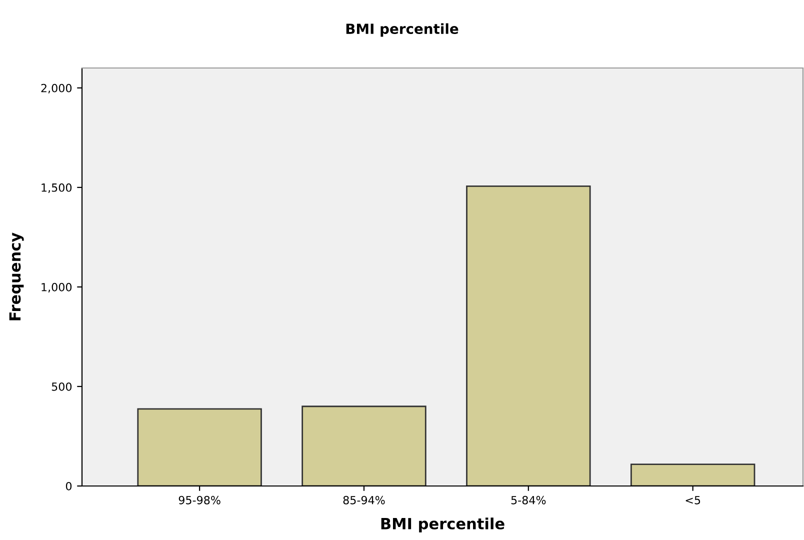 The height and width of the screenshot is (540, 804). What do you see at coordinates (69, 486) in the screenshot?
I see `y-tick-label: 0` at bounding box center [69, 486].